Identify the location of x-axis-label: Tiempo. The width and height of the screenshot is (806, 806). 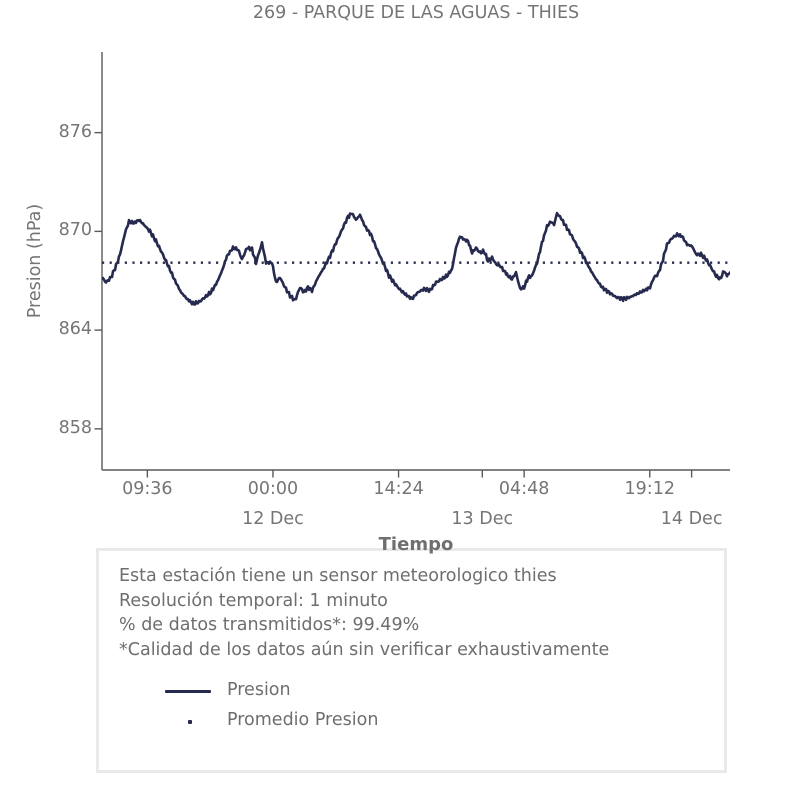
(416, 544).